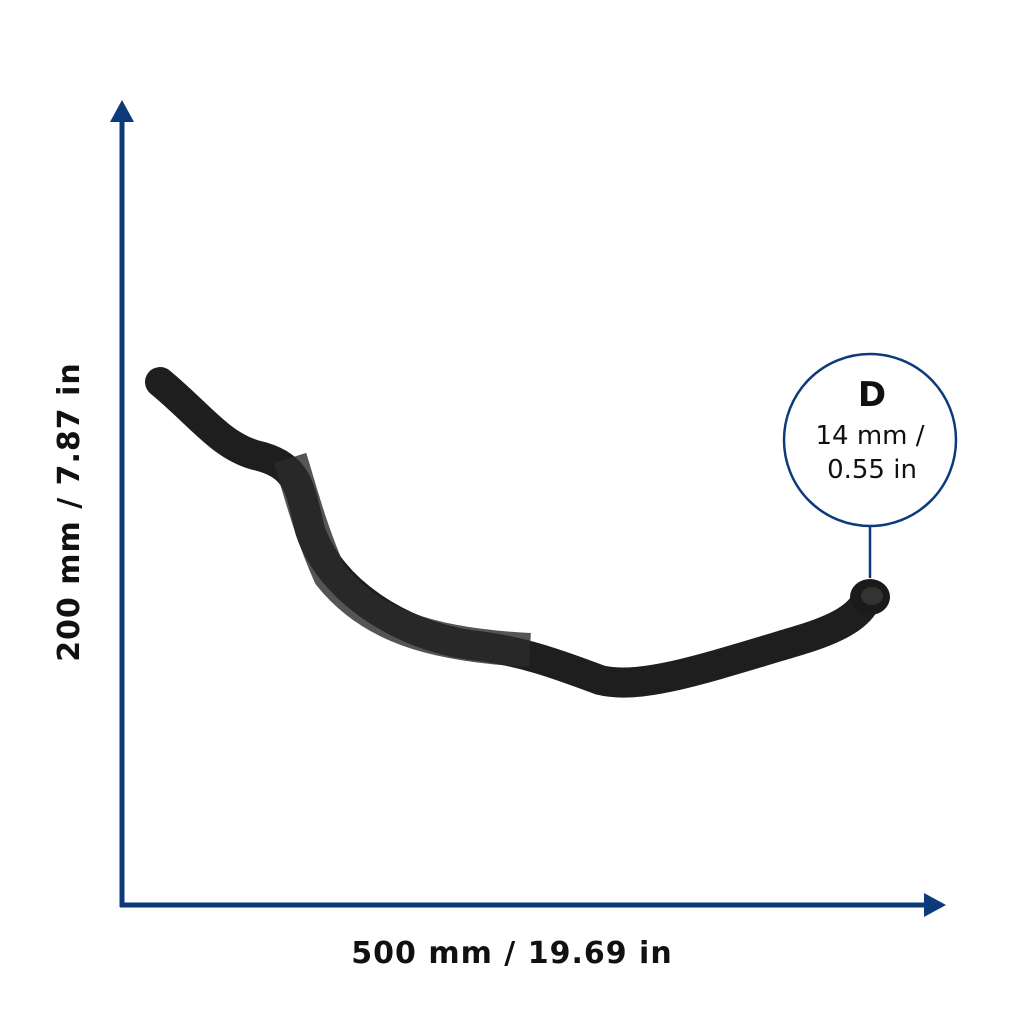 Image resolution: width=1024 pixels, height=1024 pixels. Describe the element at coordinates (869, 436) in the screenshot. I see `callout-text: 14 mm /` at that location.